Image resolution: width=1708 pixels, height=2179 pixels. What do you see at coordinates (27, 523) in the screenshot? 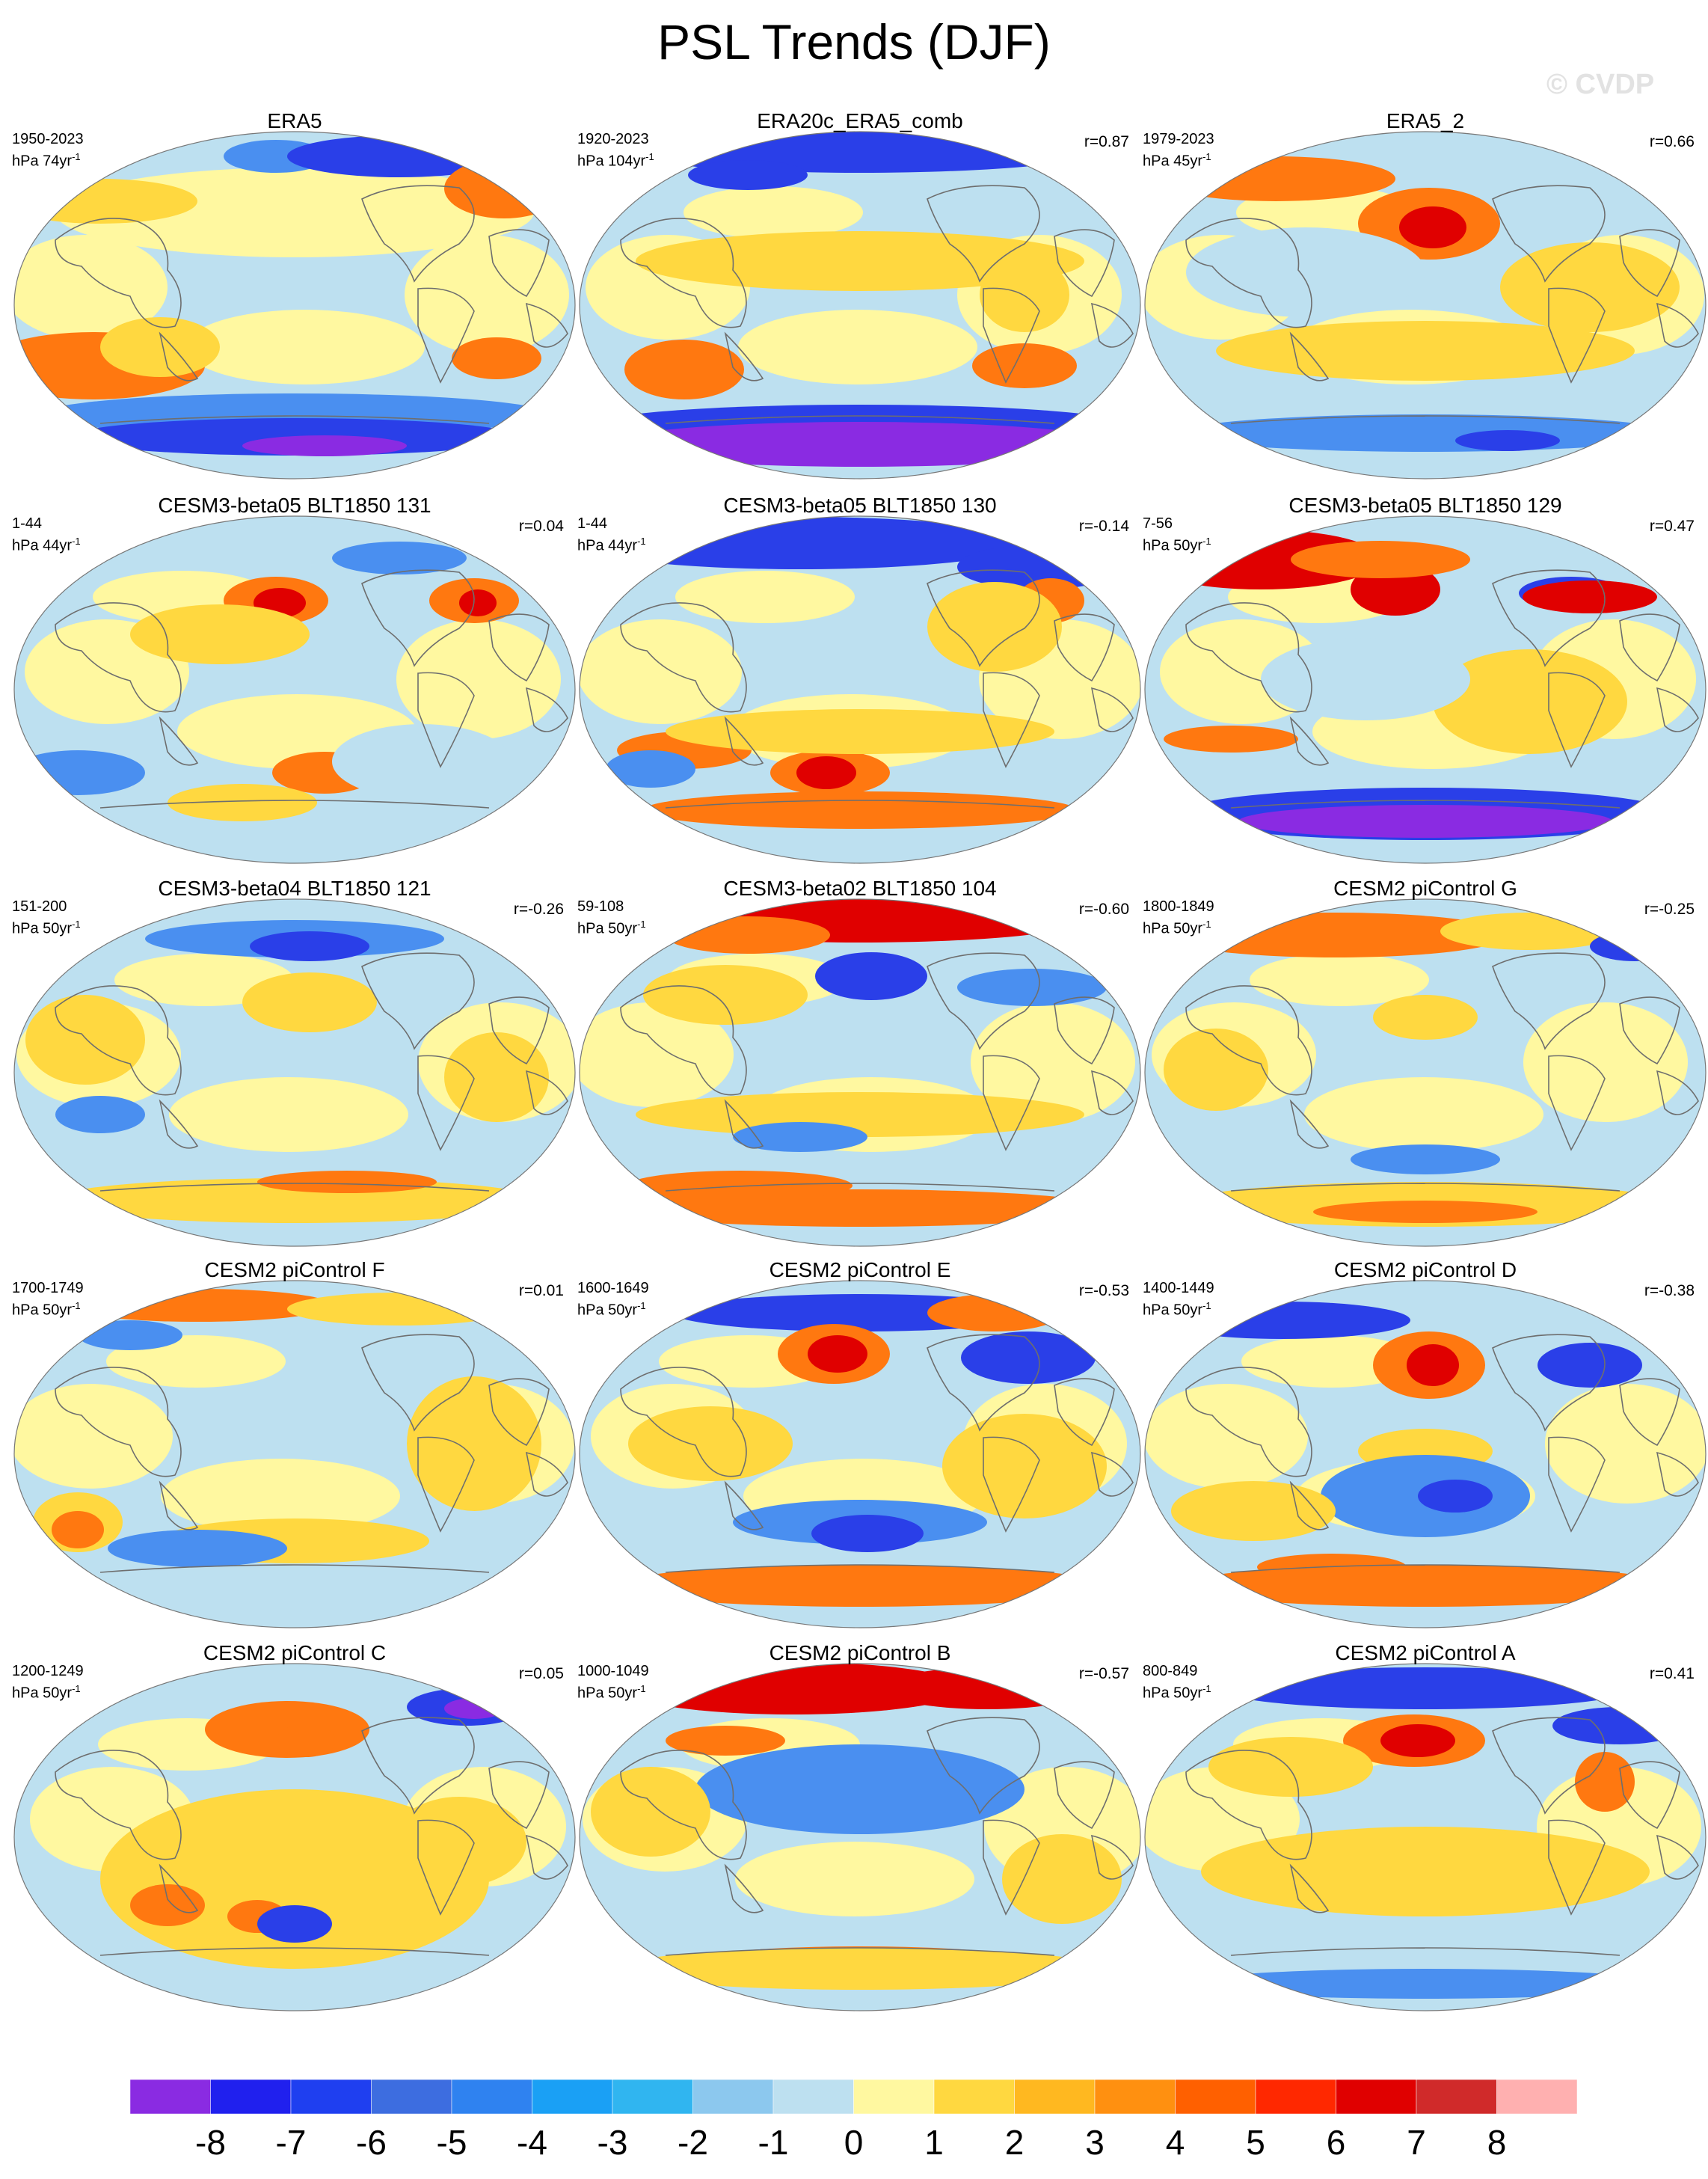
I see `panel-period: 1-44` at bounding box center [27, 523].